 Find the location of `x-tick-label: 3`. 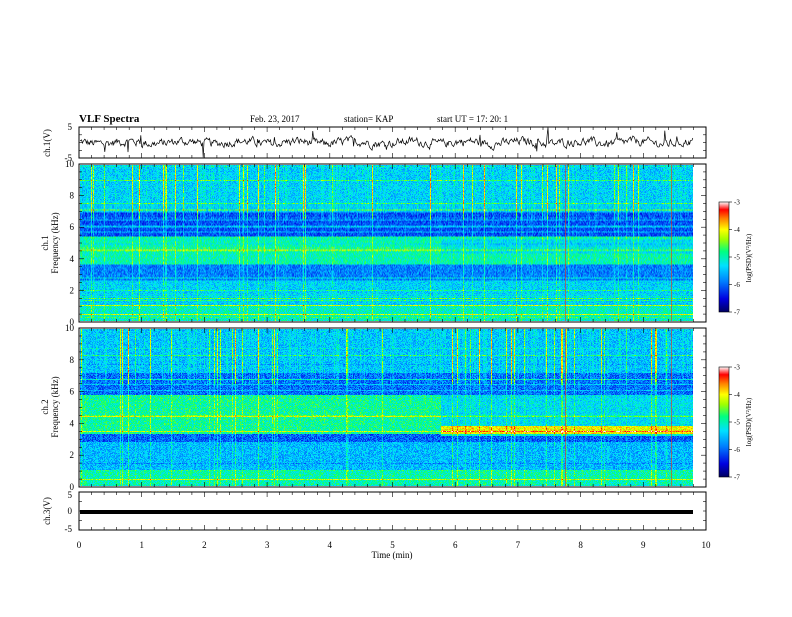

x-tick-label: 3 is located at coordinates (267, 545).